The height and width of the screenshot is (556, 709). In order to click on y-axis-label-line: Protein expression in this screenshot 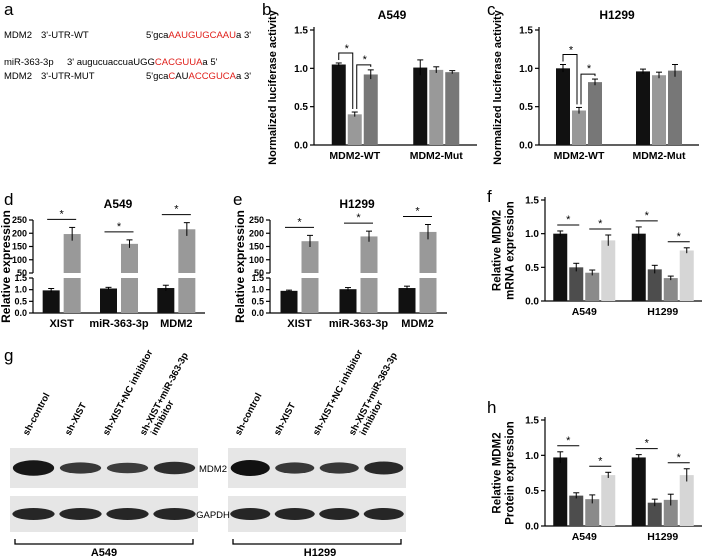, I will do `click(511, 473)`.